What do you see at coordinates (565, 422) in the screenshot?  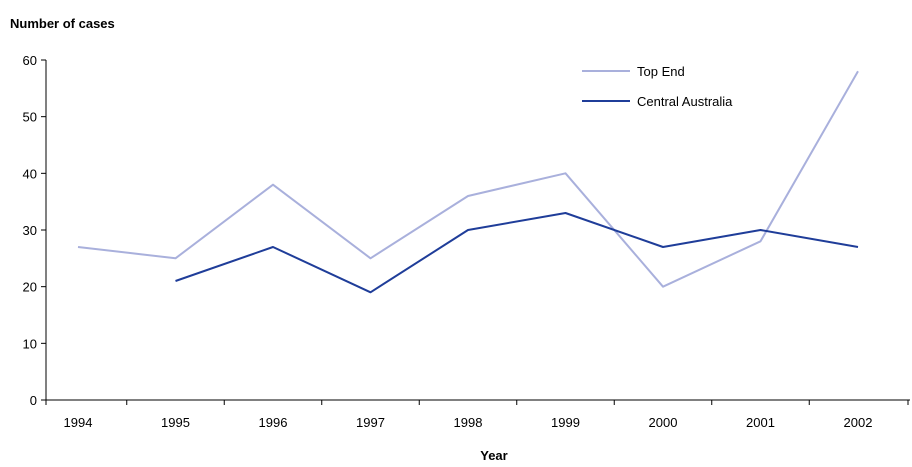 I see `x-tick-label: 1999` at bounding box center [565, 422].